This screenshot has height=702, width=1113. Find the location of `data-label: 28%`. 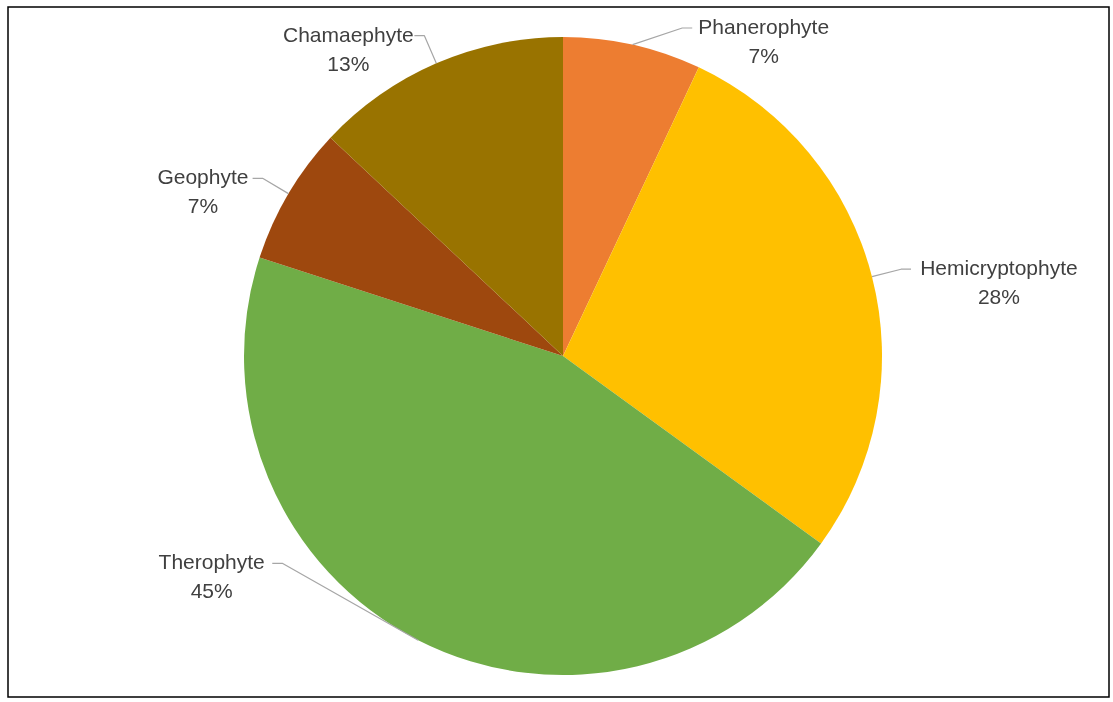

data-label: 28% is located at coordinates (998, 297).